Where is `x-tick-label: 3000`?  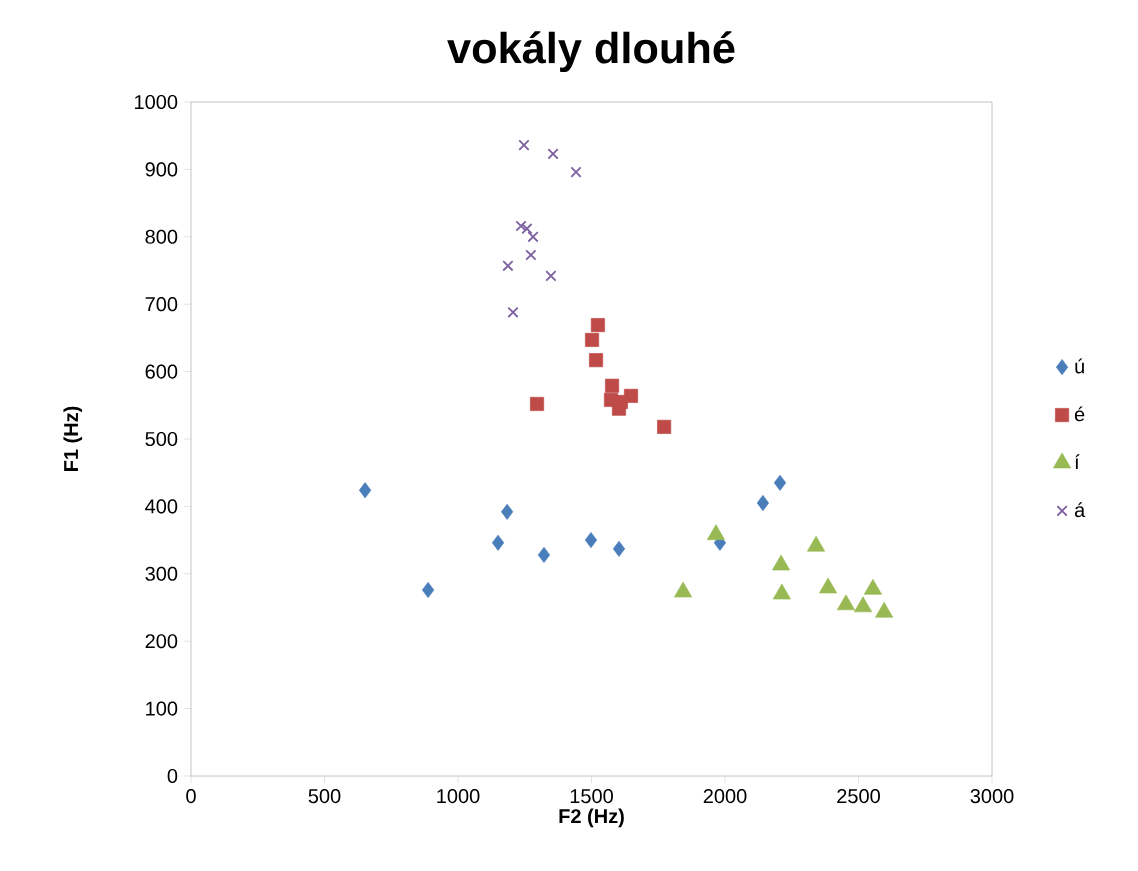 x-tick-label: 3000 is located at coordinates (992, 796).